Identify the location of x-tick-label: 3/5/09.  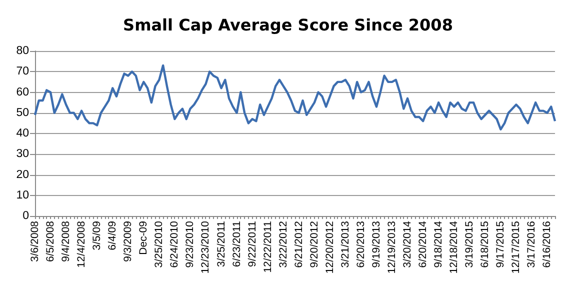
(97, 235).